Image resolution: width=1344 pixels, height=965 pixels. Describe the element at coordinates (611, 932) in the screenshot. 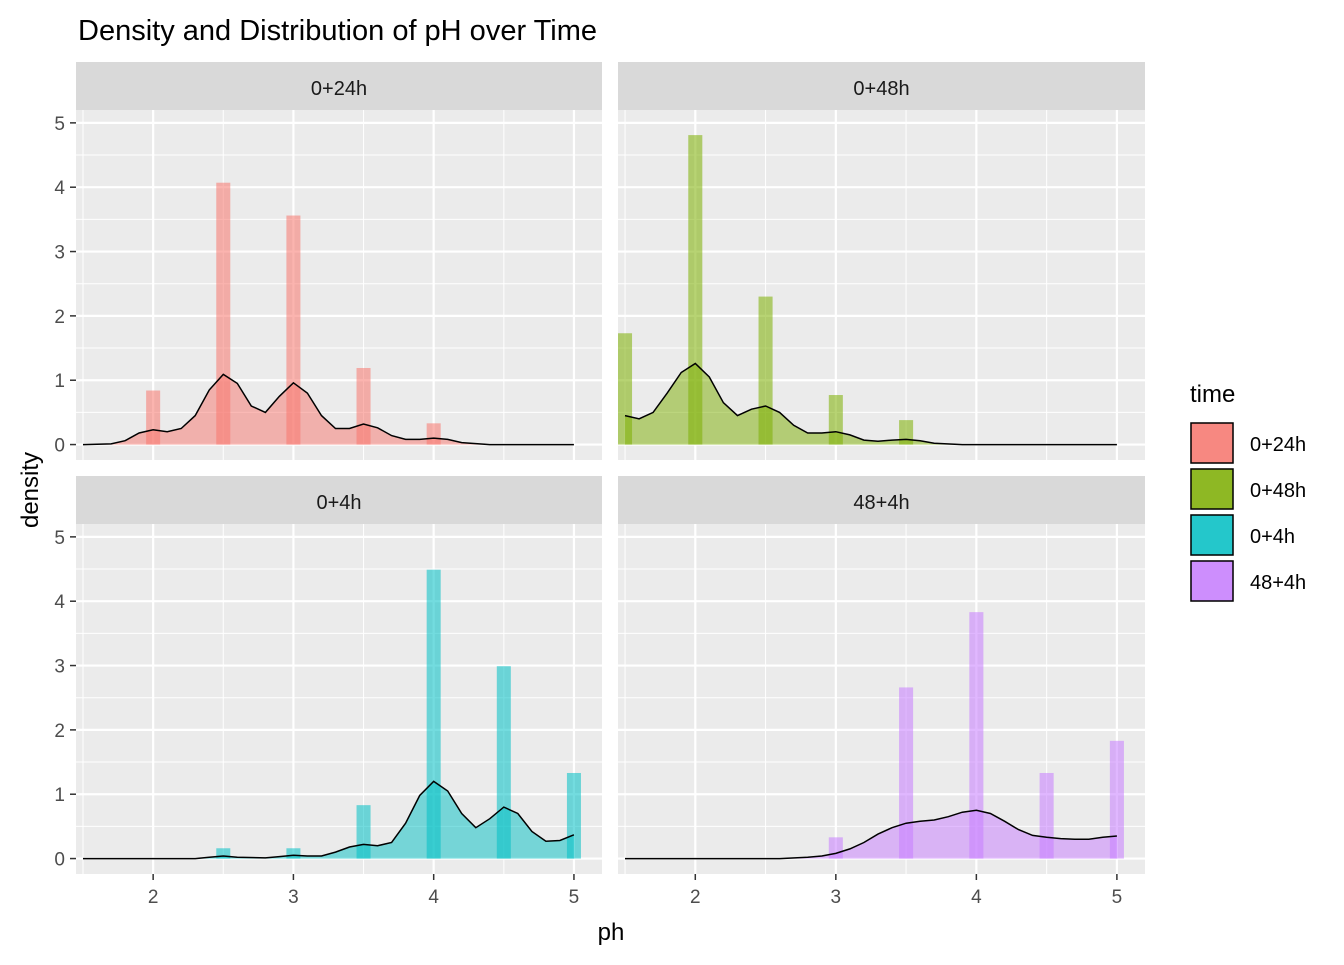

I see `x-axis-title: ph` at that location.